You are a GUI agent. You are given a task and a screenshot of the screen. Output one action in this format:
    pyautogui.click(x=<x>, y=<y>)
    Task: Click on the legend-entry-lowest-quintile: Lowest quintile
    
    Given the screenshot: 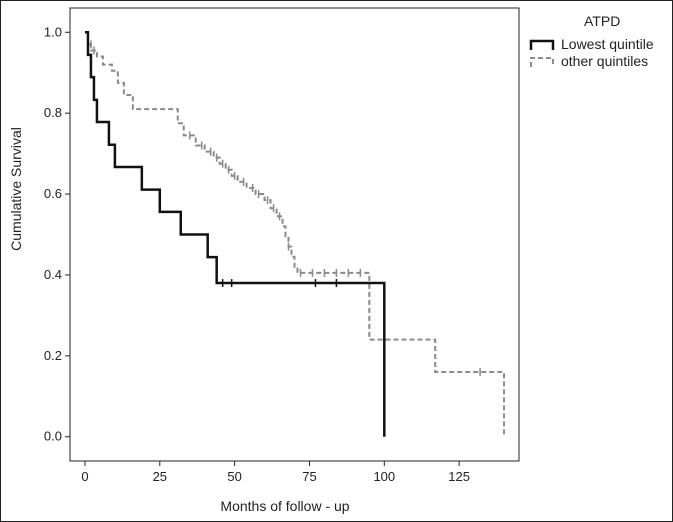 What is the action you would take?
    pyautogui.click(x=591, y=44)
    